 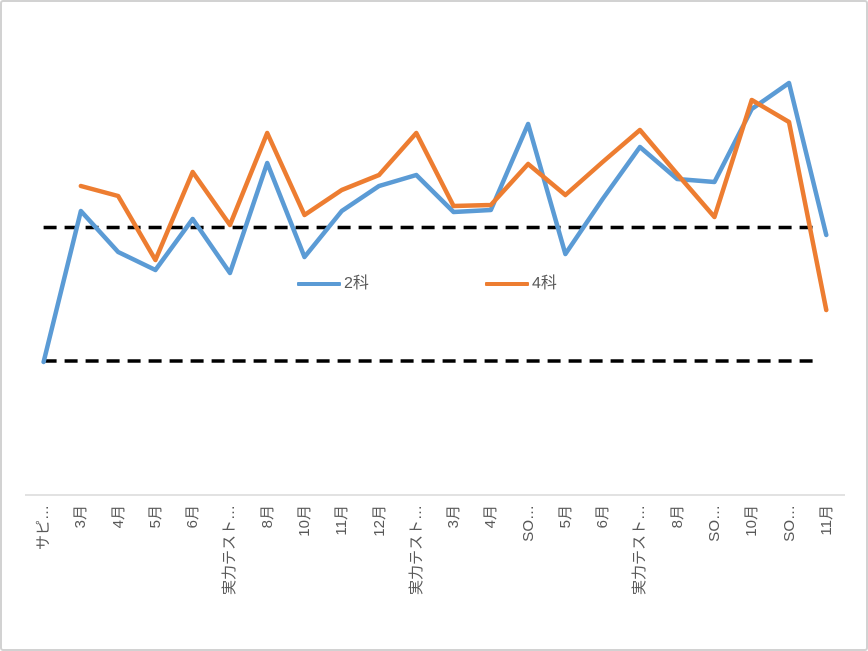 What do you see at coordinates (319, 284) in the screenshot?
I see `legend-line-sample-blue` at bounding box center [319, 284].